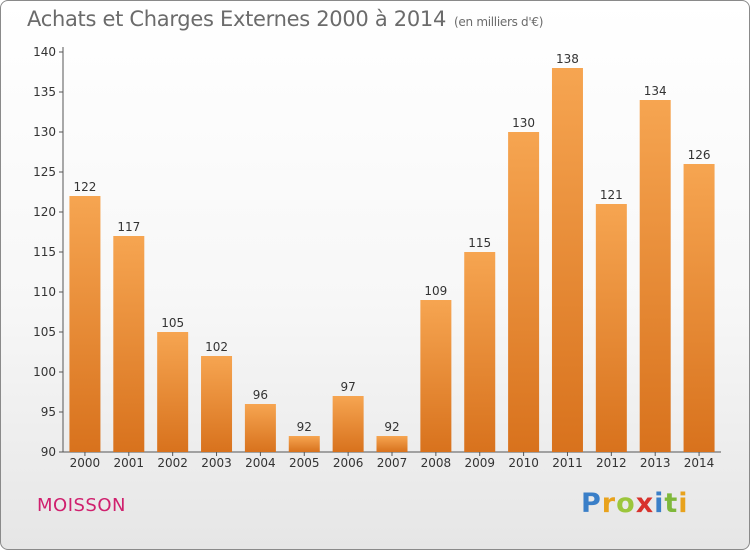 This screenshot has width=750, height=550. Describe the element at coordinates (392, 444) in the screenshot. I see `bar-2007` at that location.